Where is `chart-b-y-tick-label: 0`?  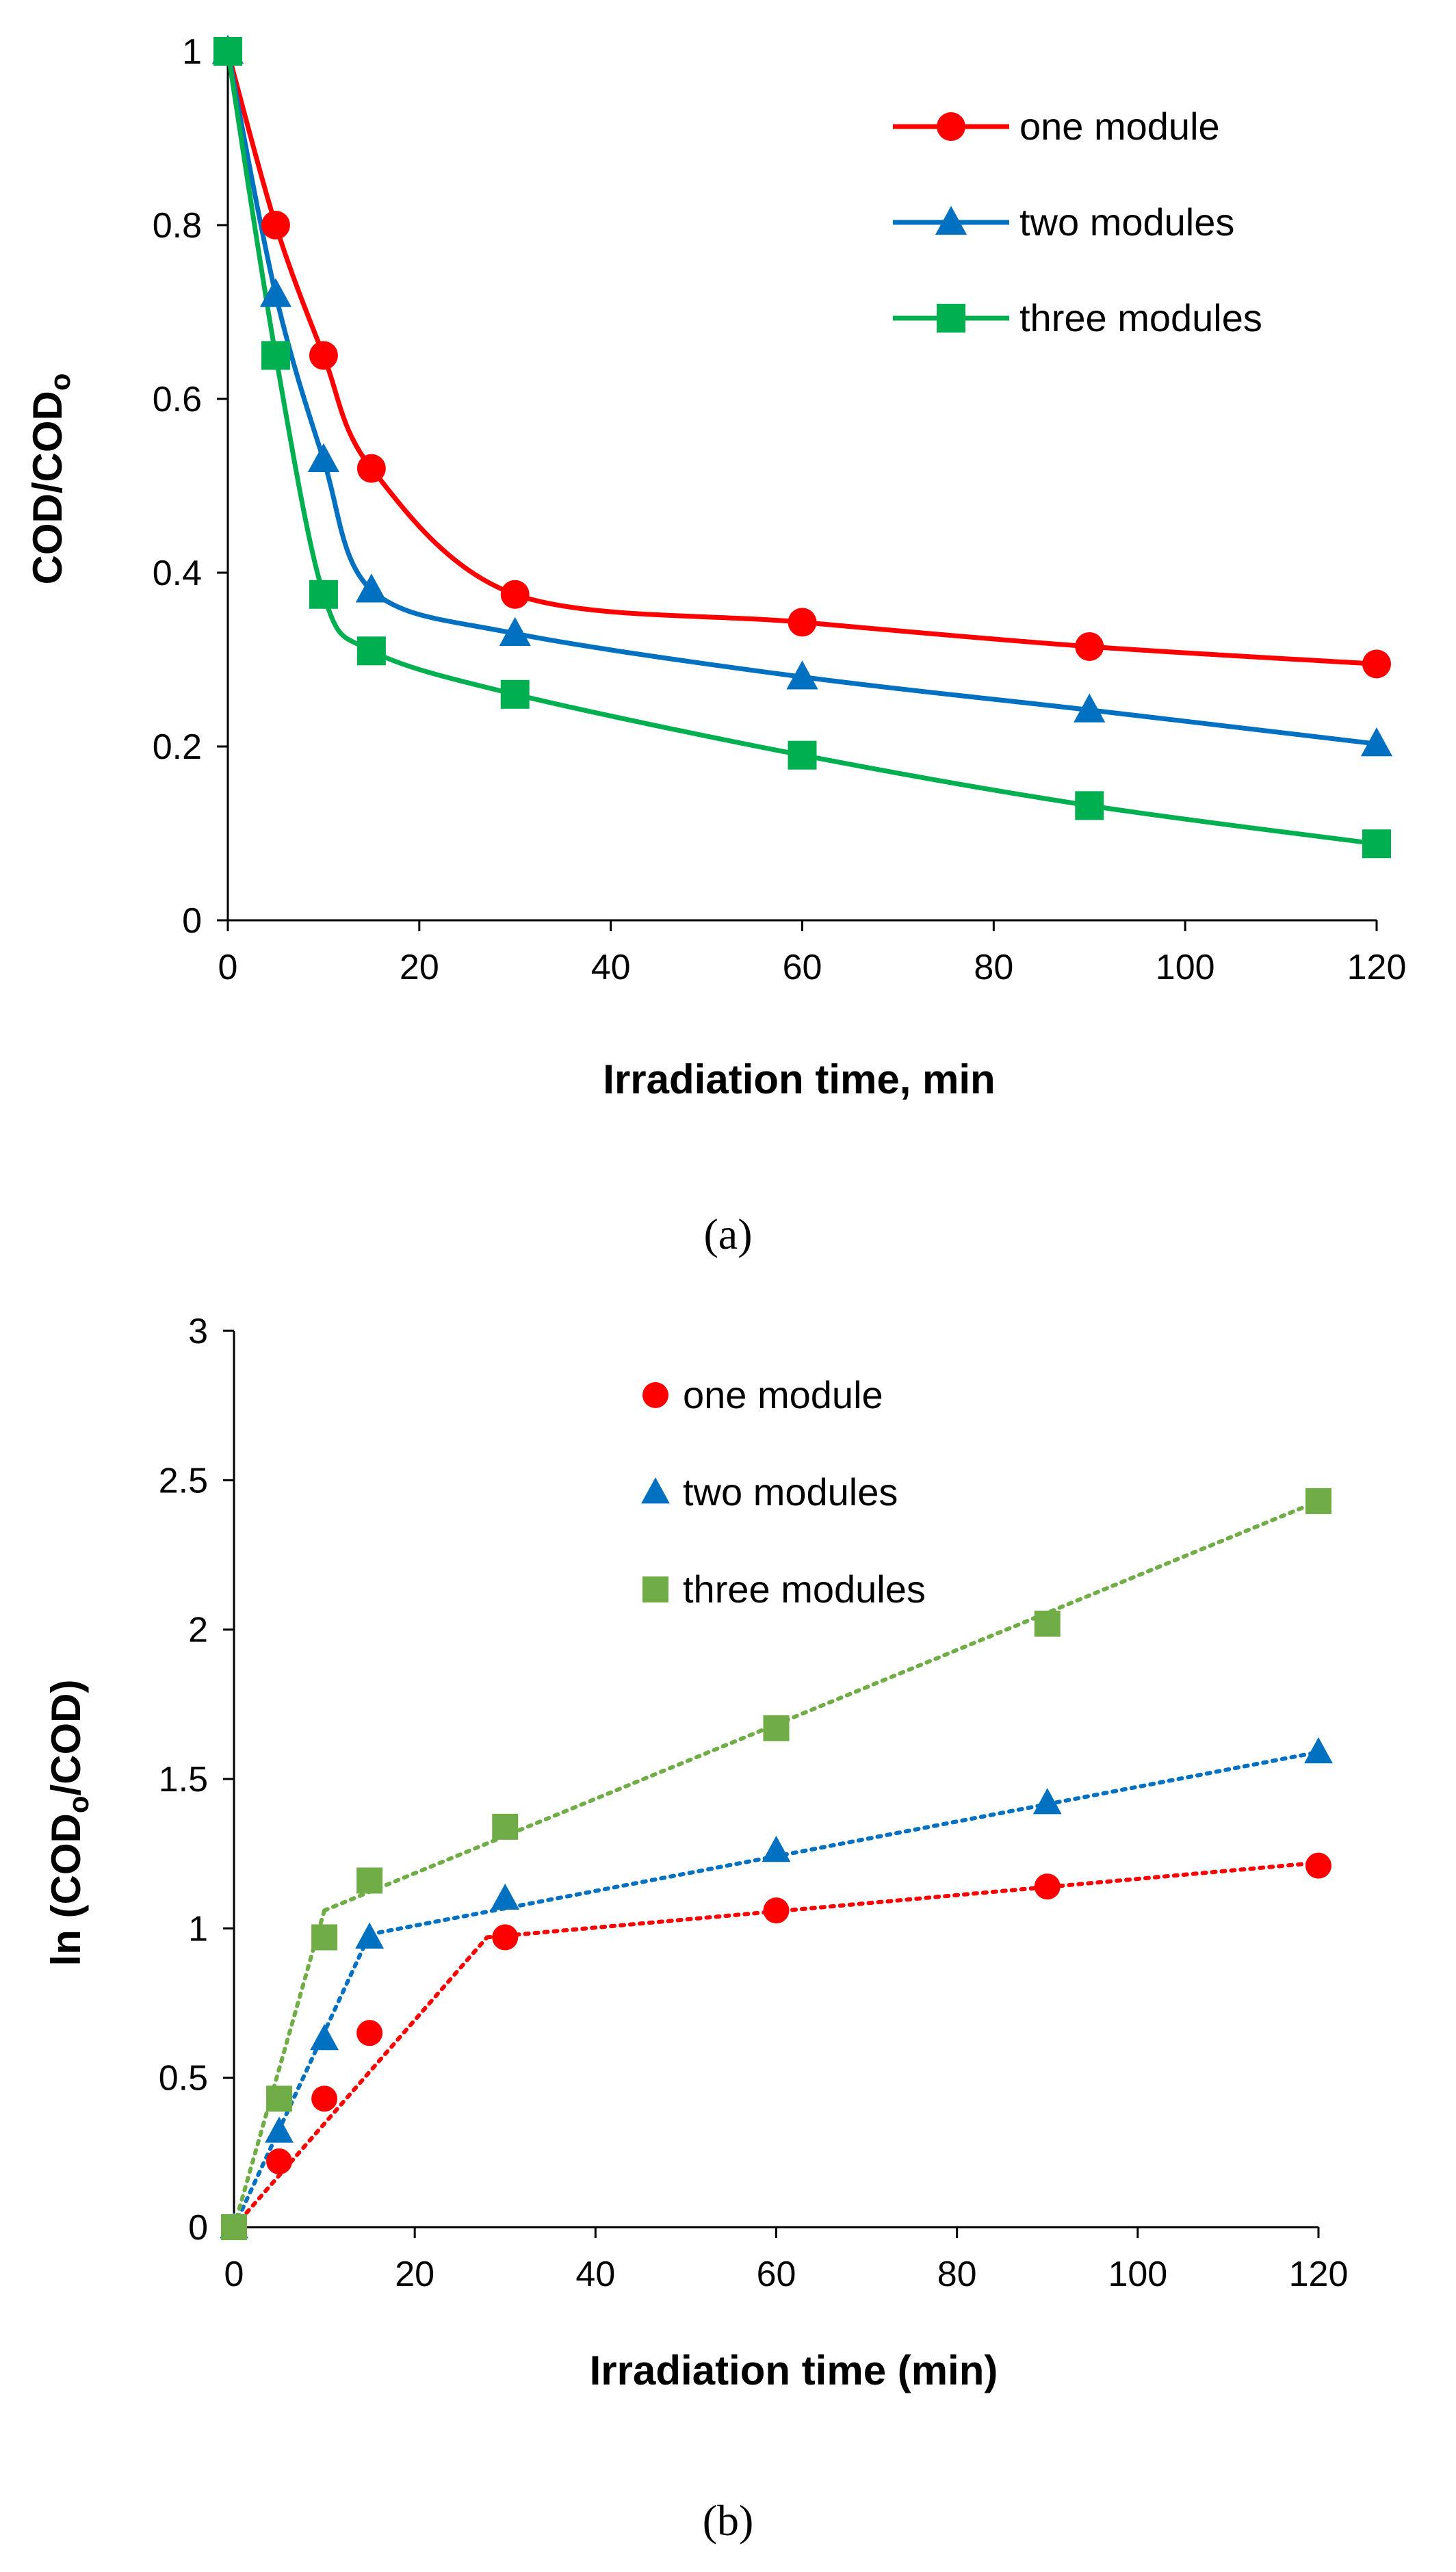
chart-b-y-tick-label: 0 is located at coordinates (198, 2228).